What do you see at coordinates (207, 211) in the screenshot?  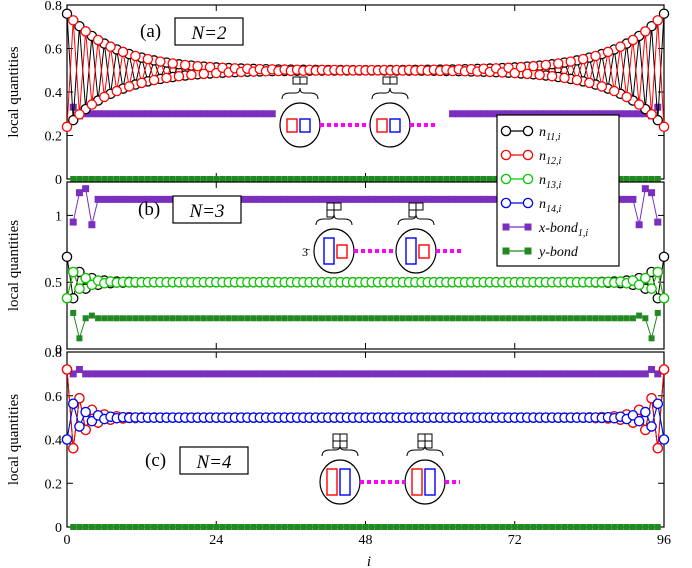 I see `n-box-label: N=3` at bounding box center [207, 211].